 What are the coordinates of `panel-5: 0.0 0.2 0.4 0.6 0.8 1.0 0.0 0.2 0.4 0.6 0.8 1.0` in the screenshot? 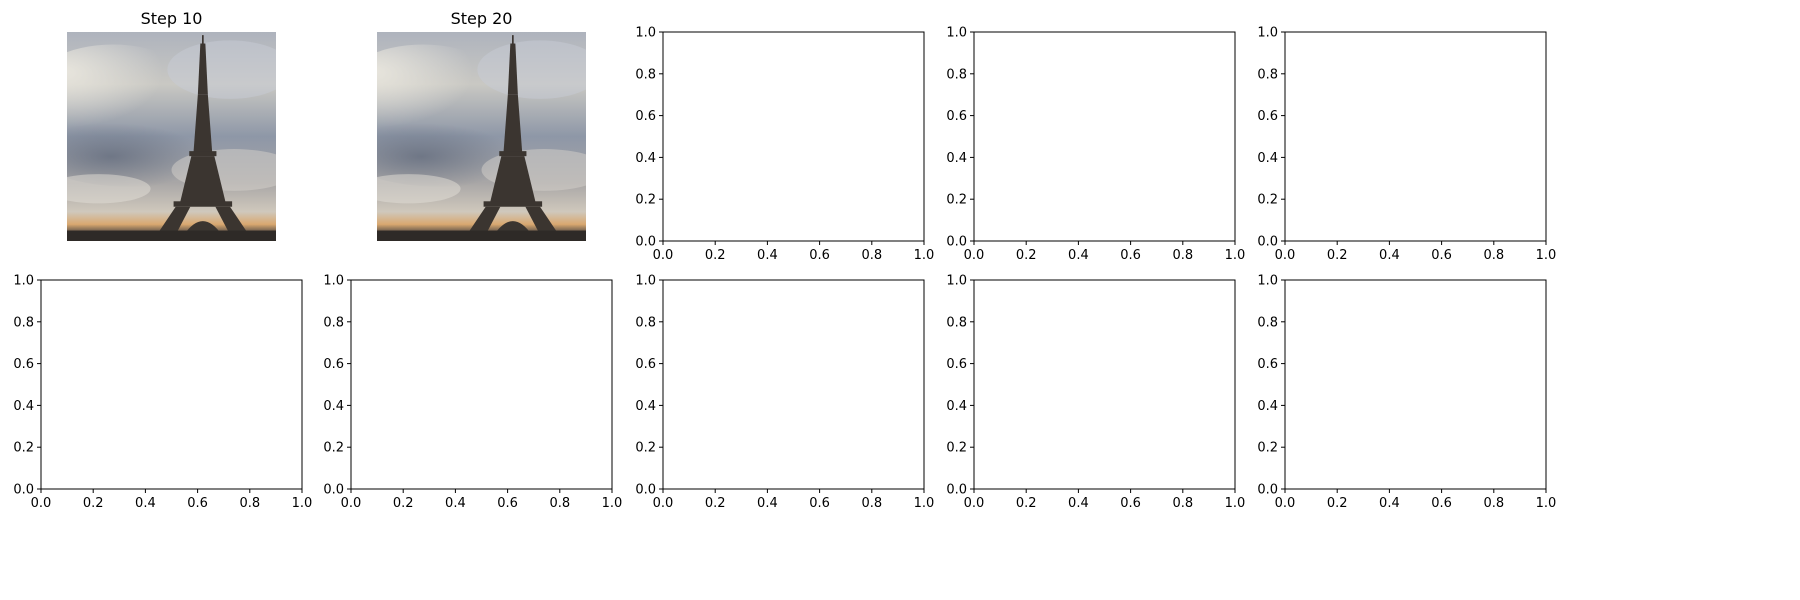 It's located at (1406, 145).